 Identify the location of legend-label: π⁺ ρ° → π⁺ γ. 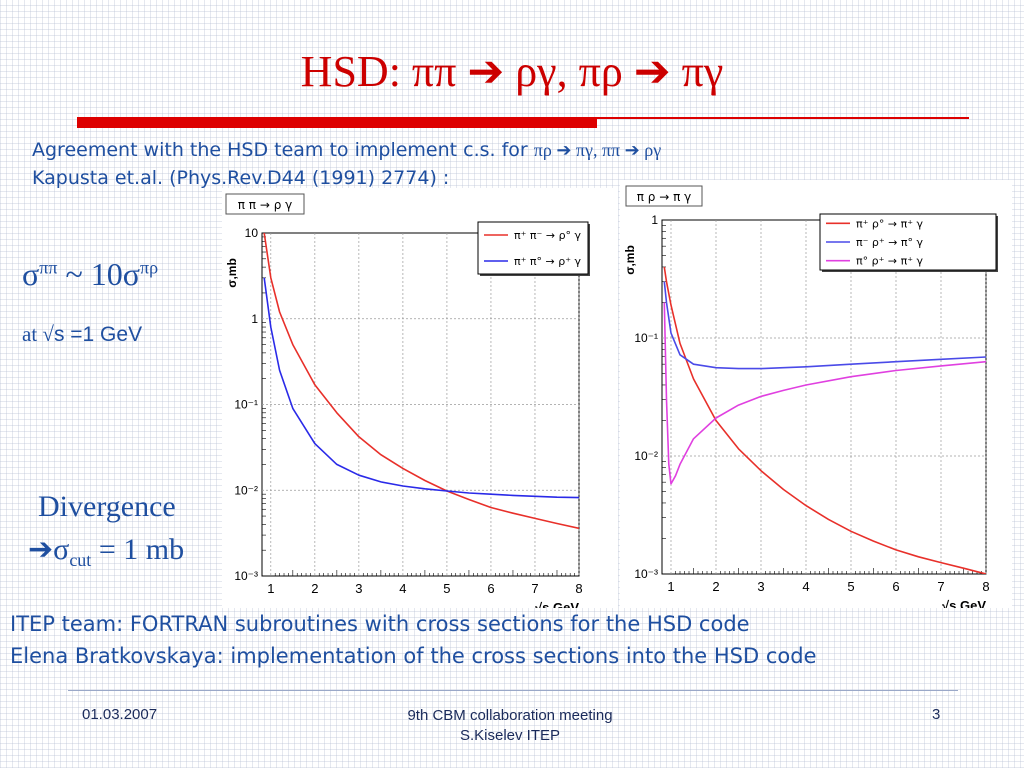
(890, 223).